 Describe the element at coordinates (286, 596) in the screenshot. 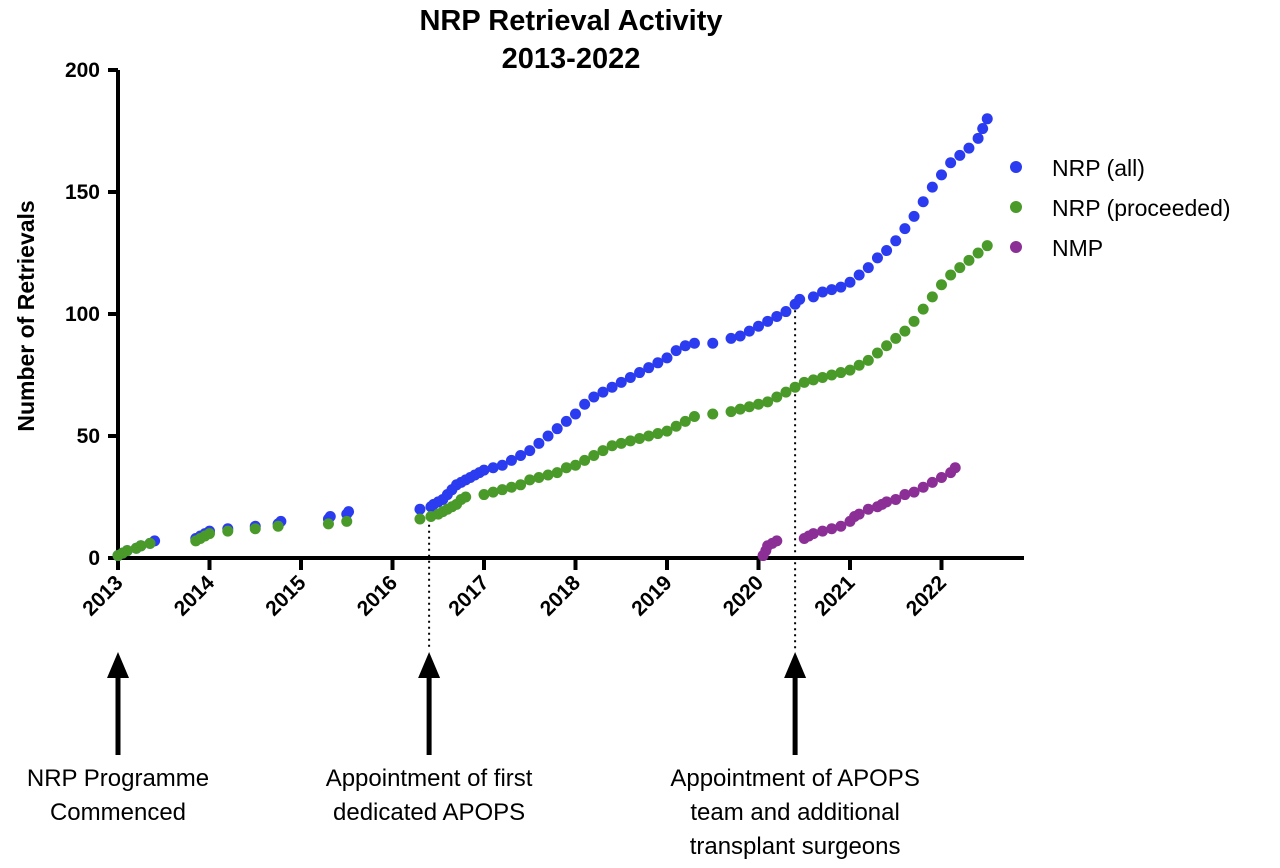

I see `x-tick-label: 2015` at that location.